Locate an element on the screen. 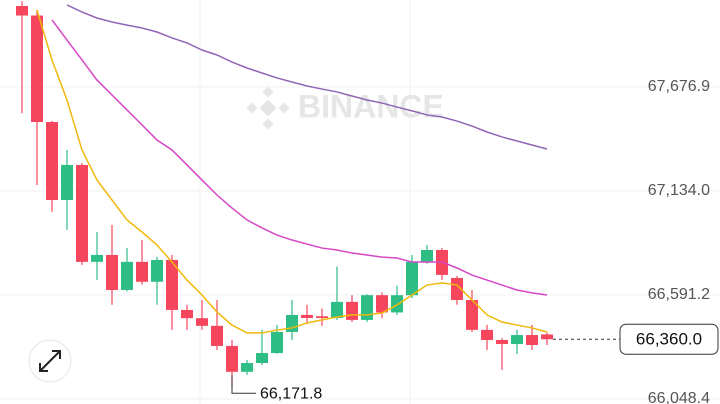 This screenshot has height=404, width=720. low-marker-label: 66,171.8 is located at coordinates (291, 394).